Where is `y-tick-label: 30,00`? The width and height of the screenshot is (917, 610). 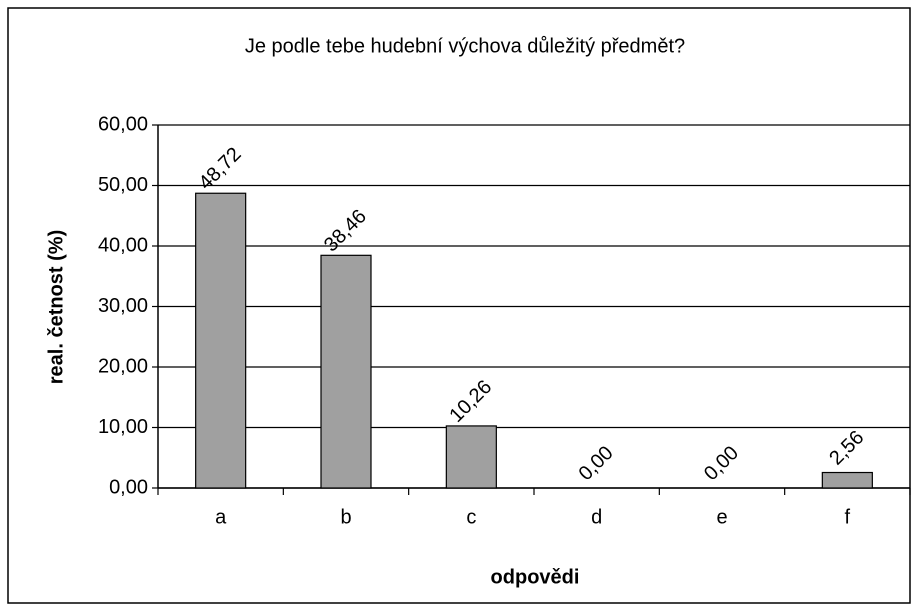 y-tick-label: 30,00 is located at coordinates (123, 306).